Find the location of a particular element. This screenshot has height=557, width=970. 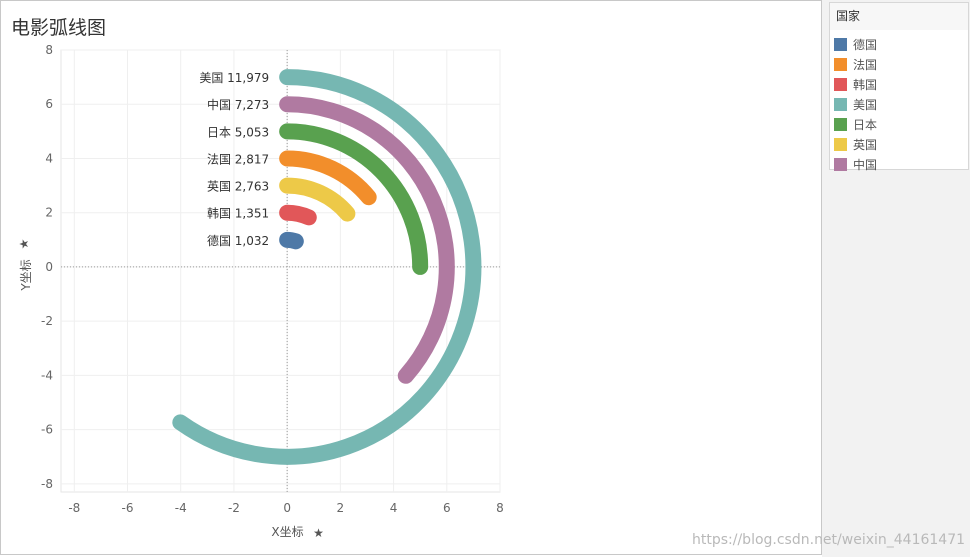

legend-item-label: 德国 is located at coordinates (865, 44).